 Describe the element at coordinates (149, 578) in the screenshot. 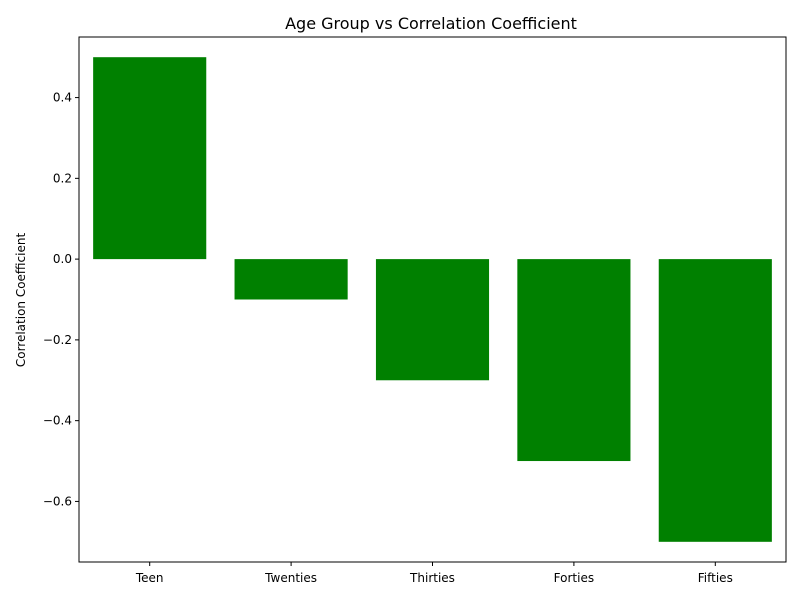

I see `x-tick-label: Teen` at that location.